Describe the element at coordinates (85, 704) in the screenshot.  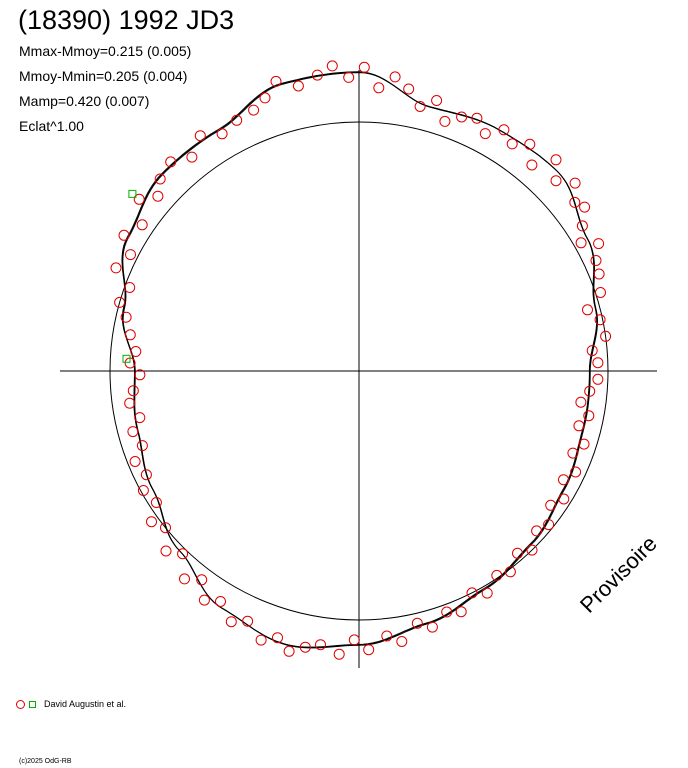
I see `legend-label: David Augustin et al.` at that location.